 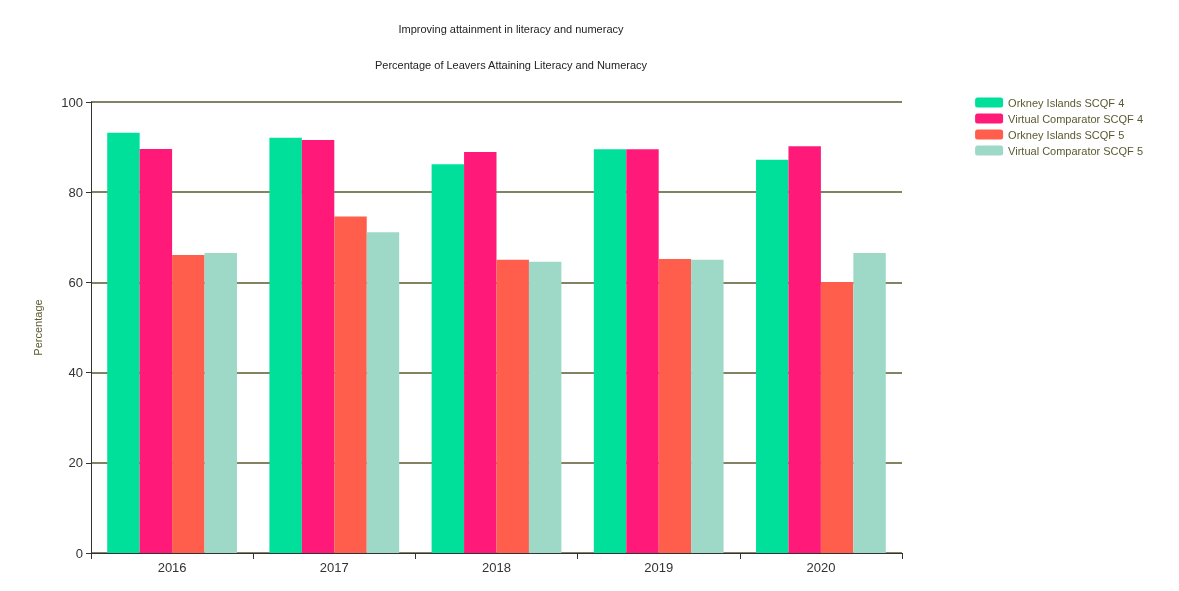 What do you see at coordinates (1076, 150) in the screenshot?
I see `legend-label: Virtual Comparator SCQF 5` at bounding box center [1076, 150].